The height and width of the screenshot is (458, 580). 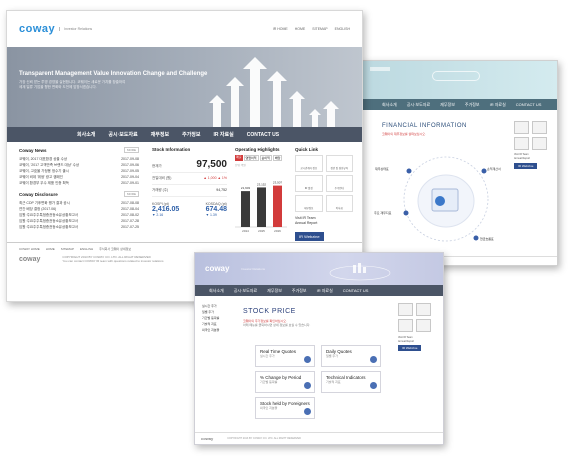 I want to click on go-arrow-icon, so click(x=373, y=385).